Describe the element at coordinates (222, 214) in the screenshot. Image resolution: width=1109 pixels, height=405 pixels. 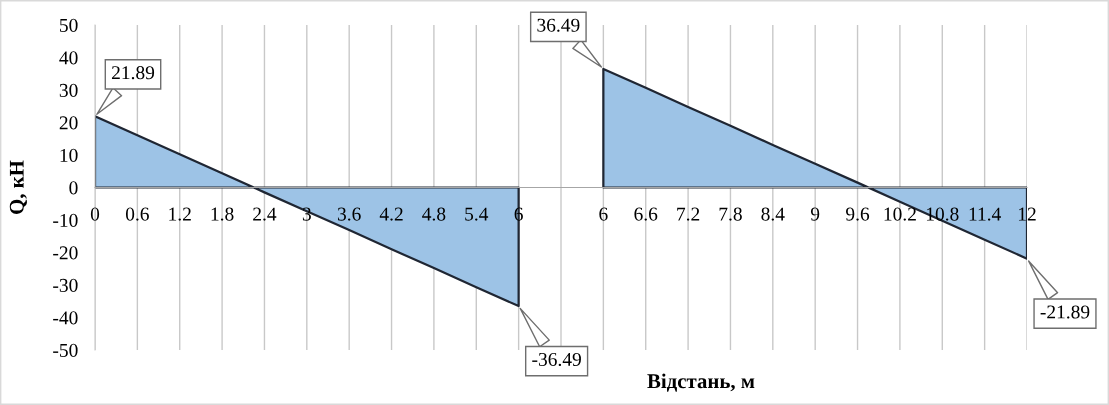
I see `x-tick-label: 1.8` at that location.